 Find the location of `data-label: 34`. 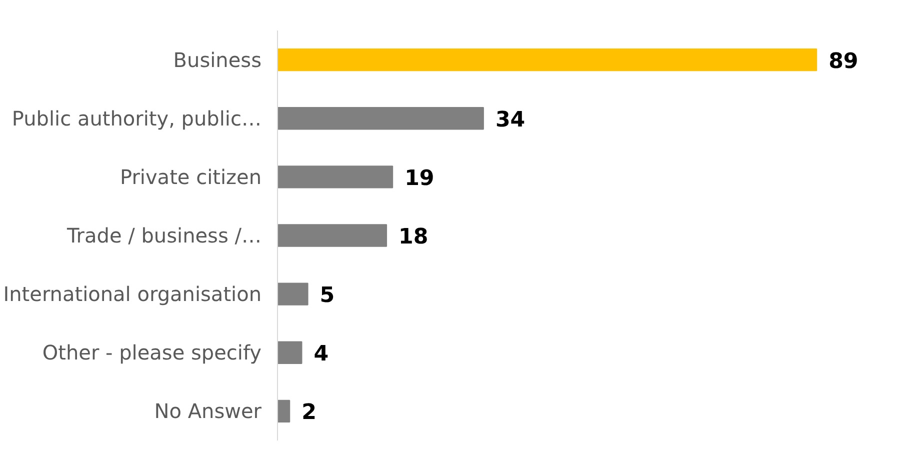

data-label: 34 is located at coordinates (510, 119).